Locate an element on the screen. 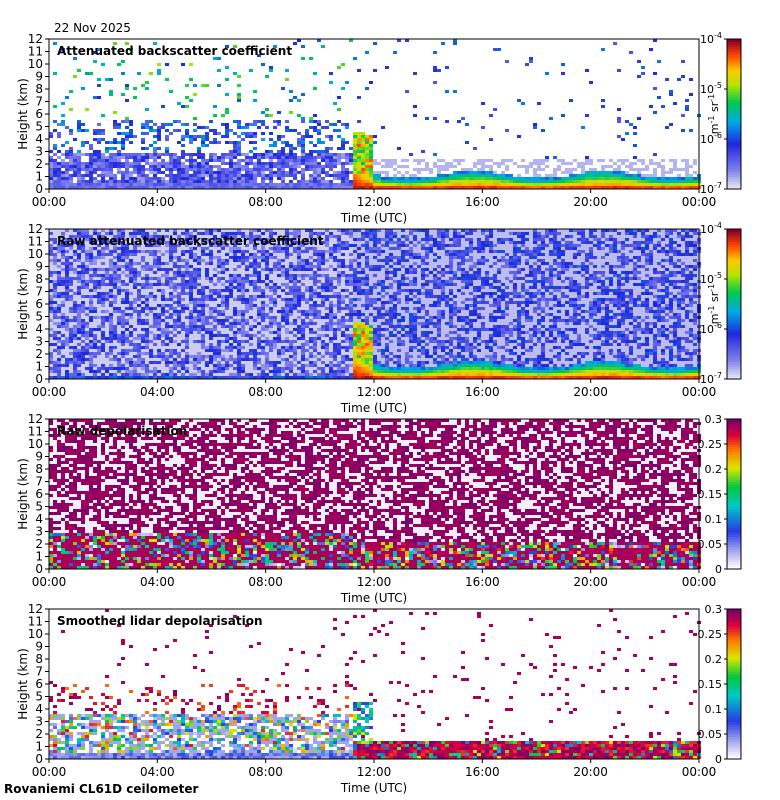 The width and height of the screenshot is (780, 800). colorbar-swatch is located at coordinates (734, 76).